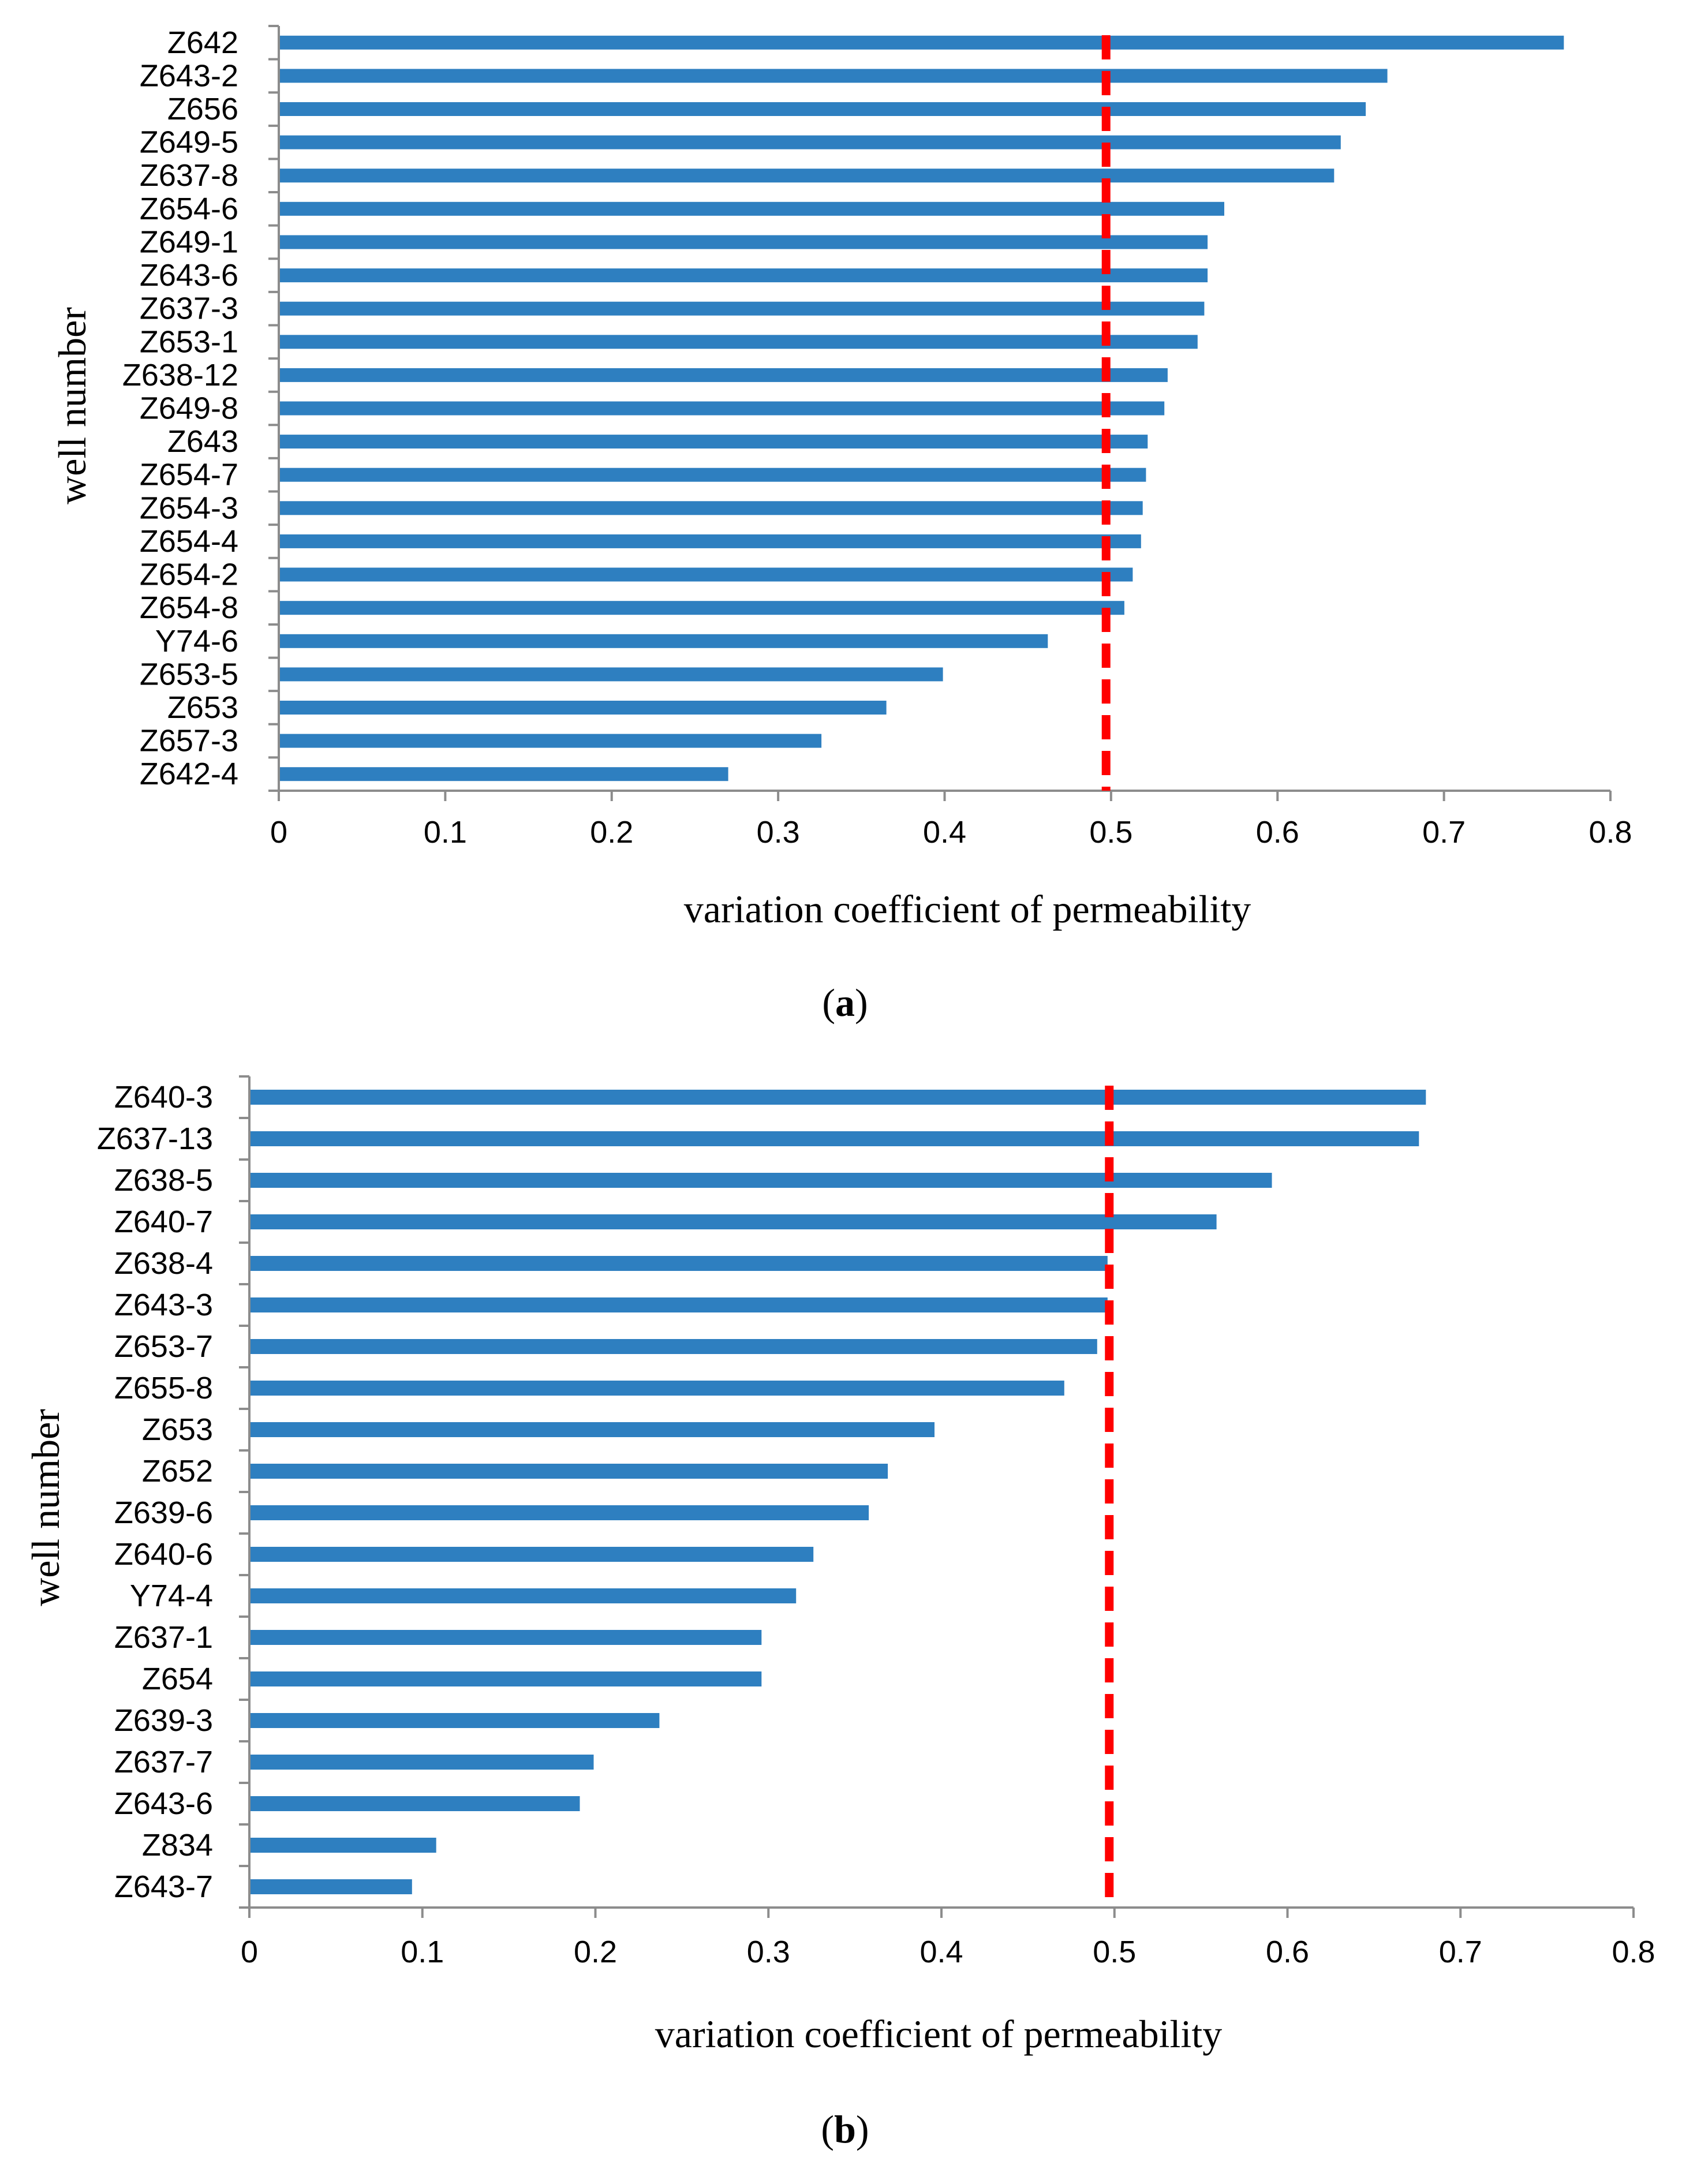  I want to click on chart-b-category-label: Z639-3, so click(163, 1720).